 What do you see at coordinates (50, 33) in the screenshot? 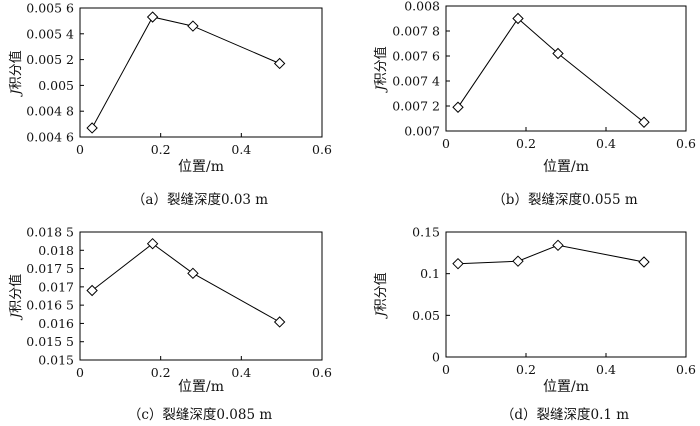
I see `y-tick-label: 0.005 4` at bounding box center [50, 33].